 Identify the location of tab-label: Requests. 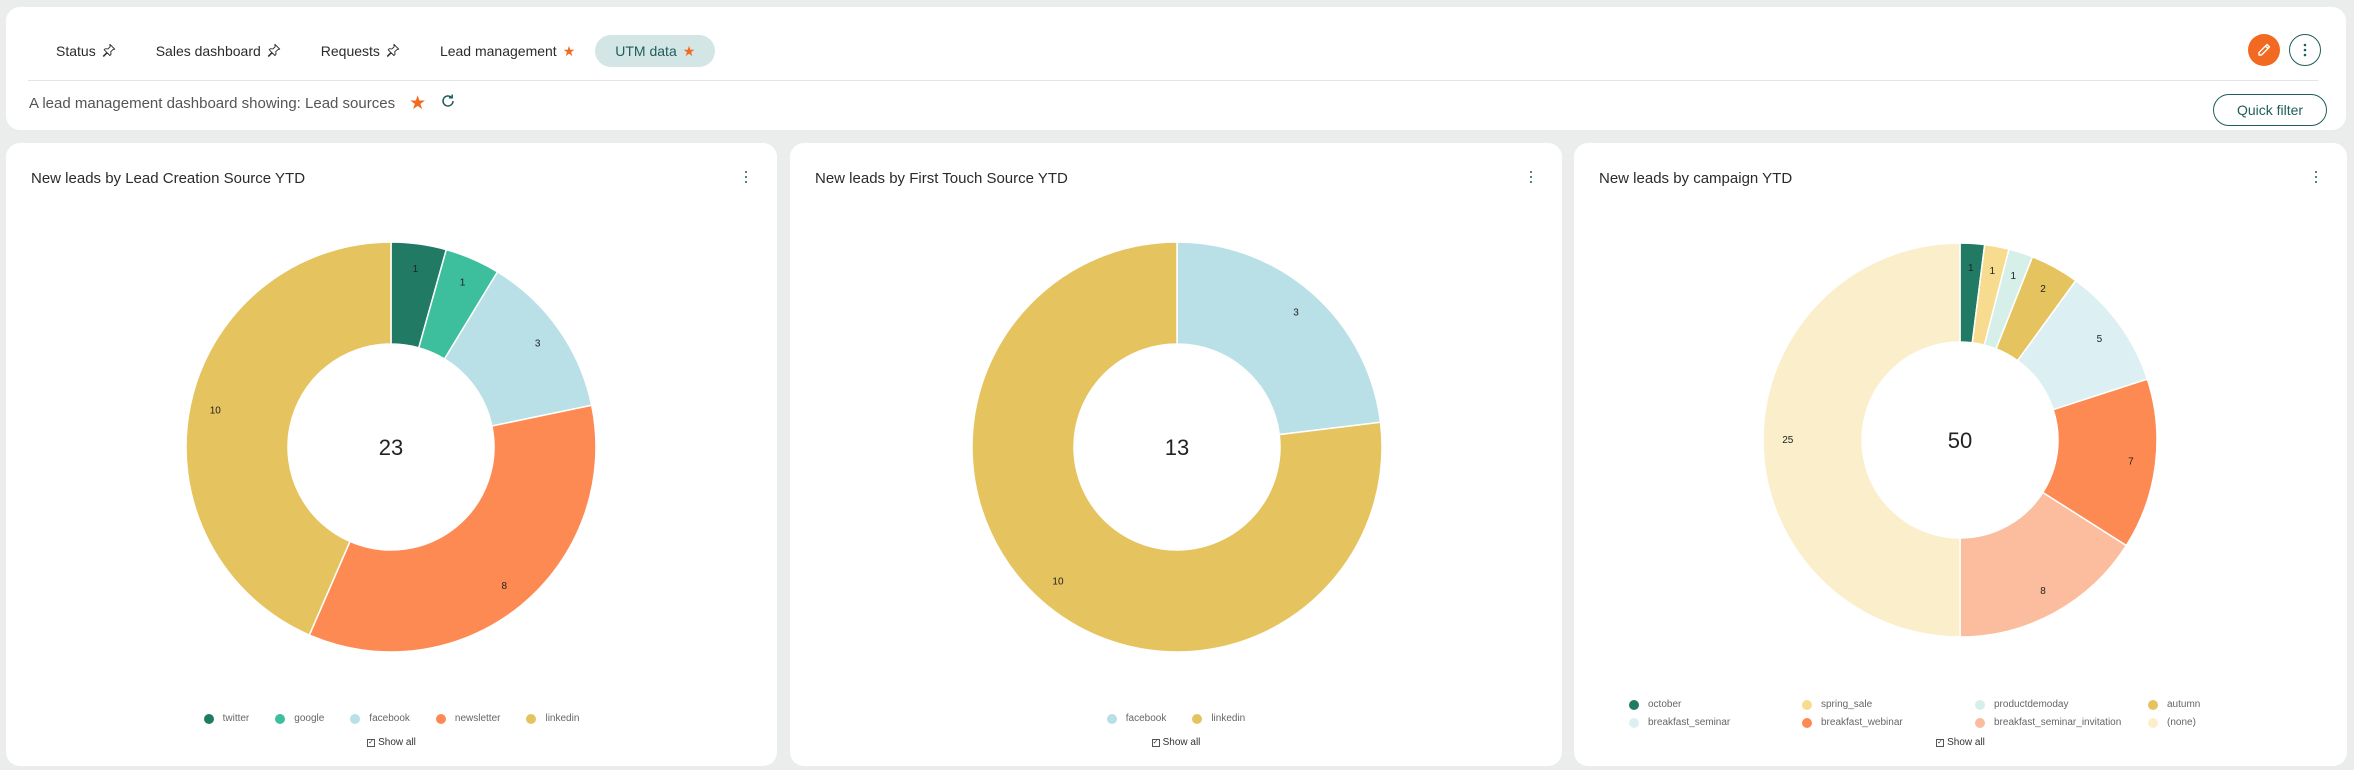
(350, 51).